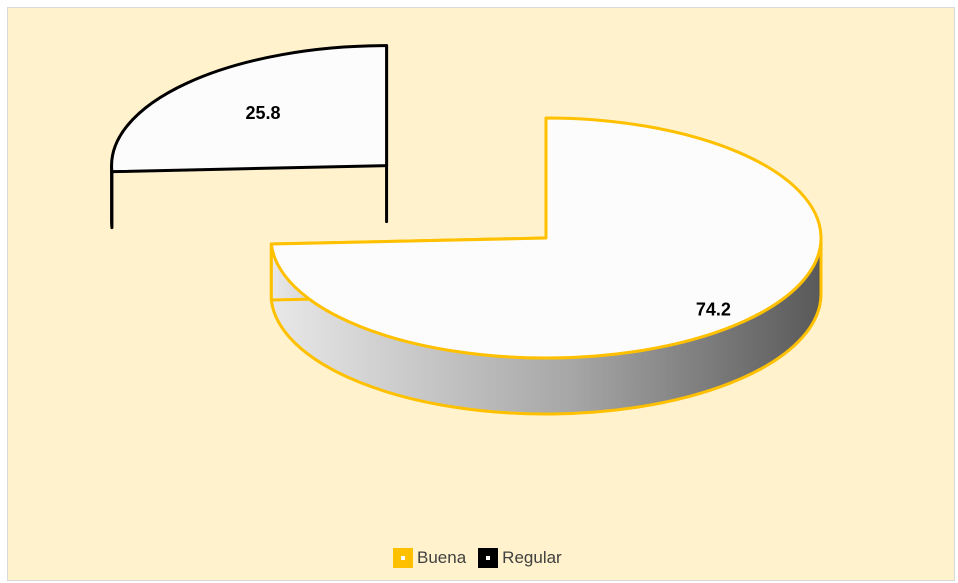 The height and width of the screenshot is (583, 958). I want to click on legend-item-buena: Buena, so click(429, 558).